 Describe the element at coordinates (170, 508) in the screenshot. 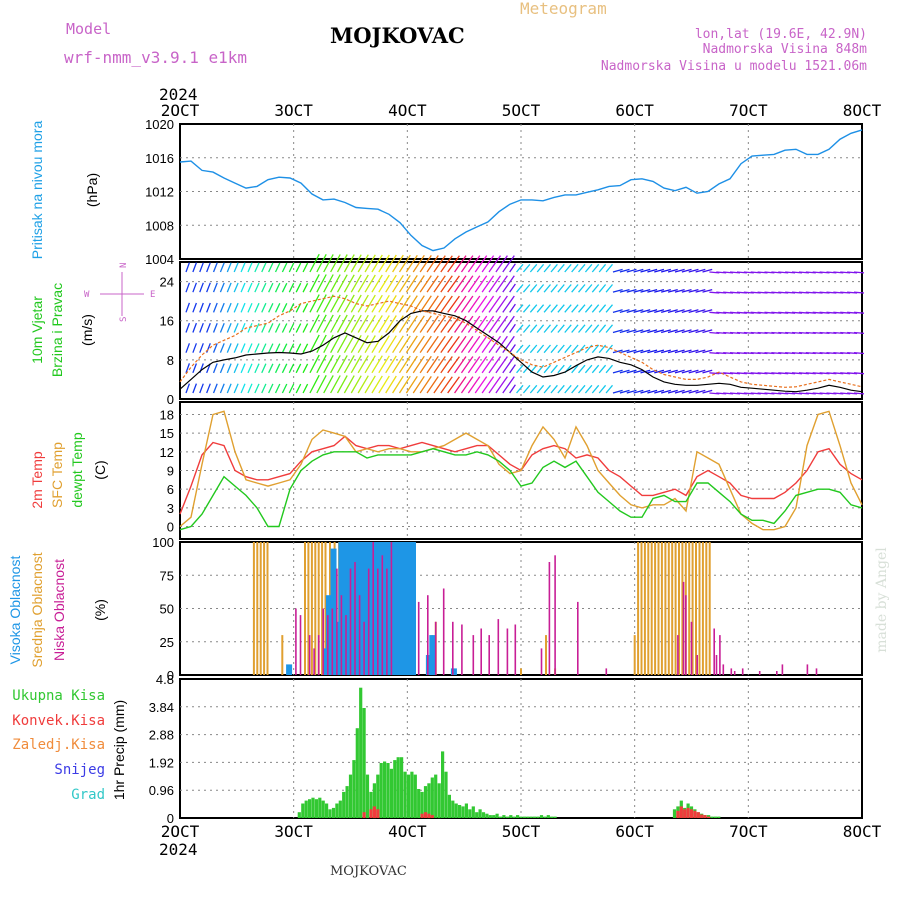

I see `y-tick-label: 3` at that location.